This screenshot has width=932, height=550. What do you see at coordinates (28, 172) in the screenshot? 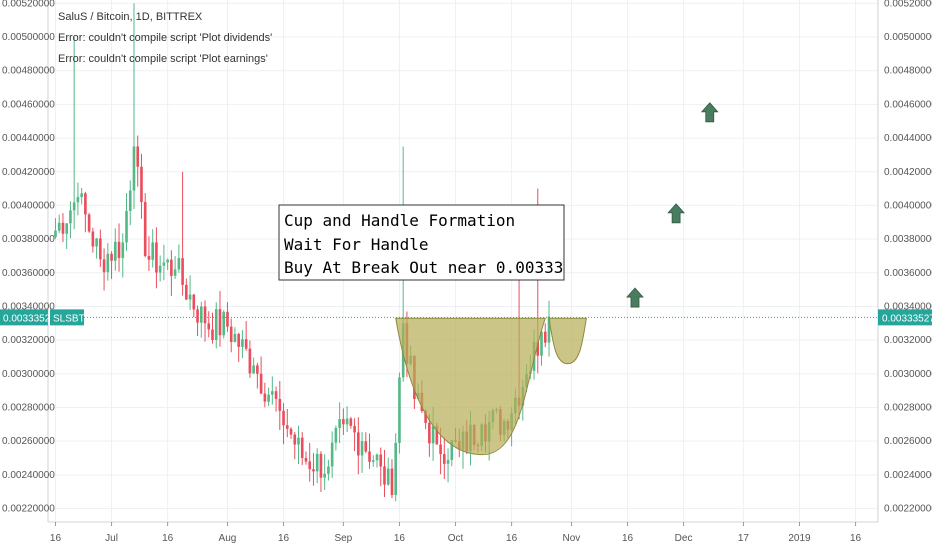
I see `y-tick-label-left: 0.00420000` at bounding box center [28, 172].